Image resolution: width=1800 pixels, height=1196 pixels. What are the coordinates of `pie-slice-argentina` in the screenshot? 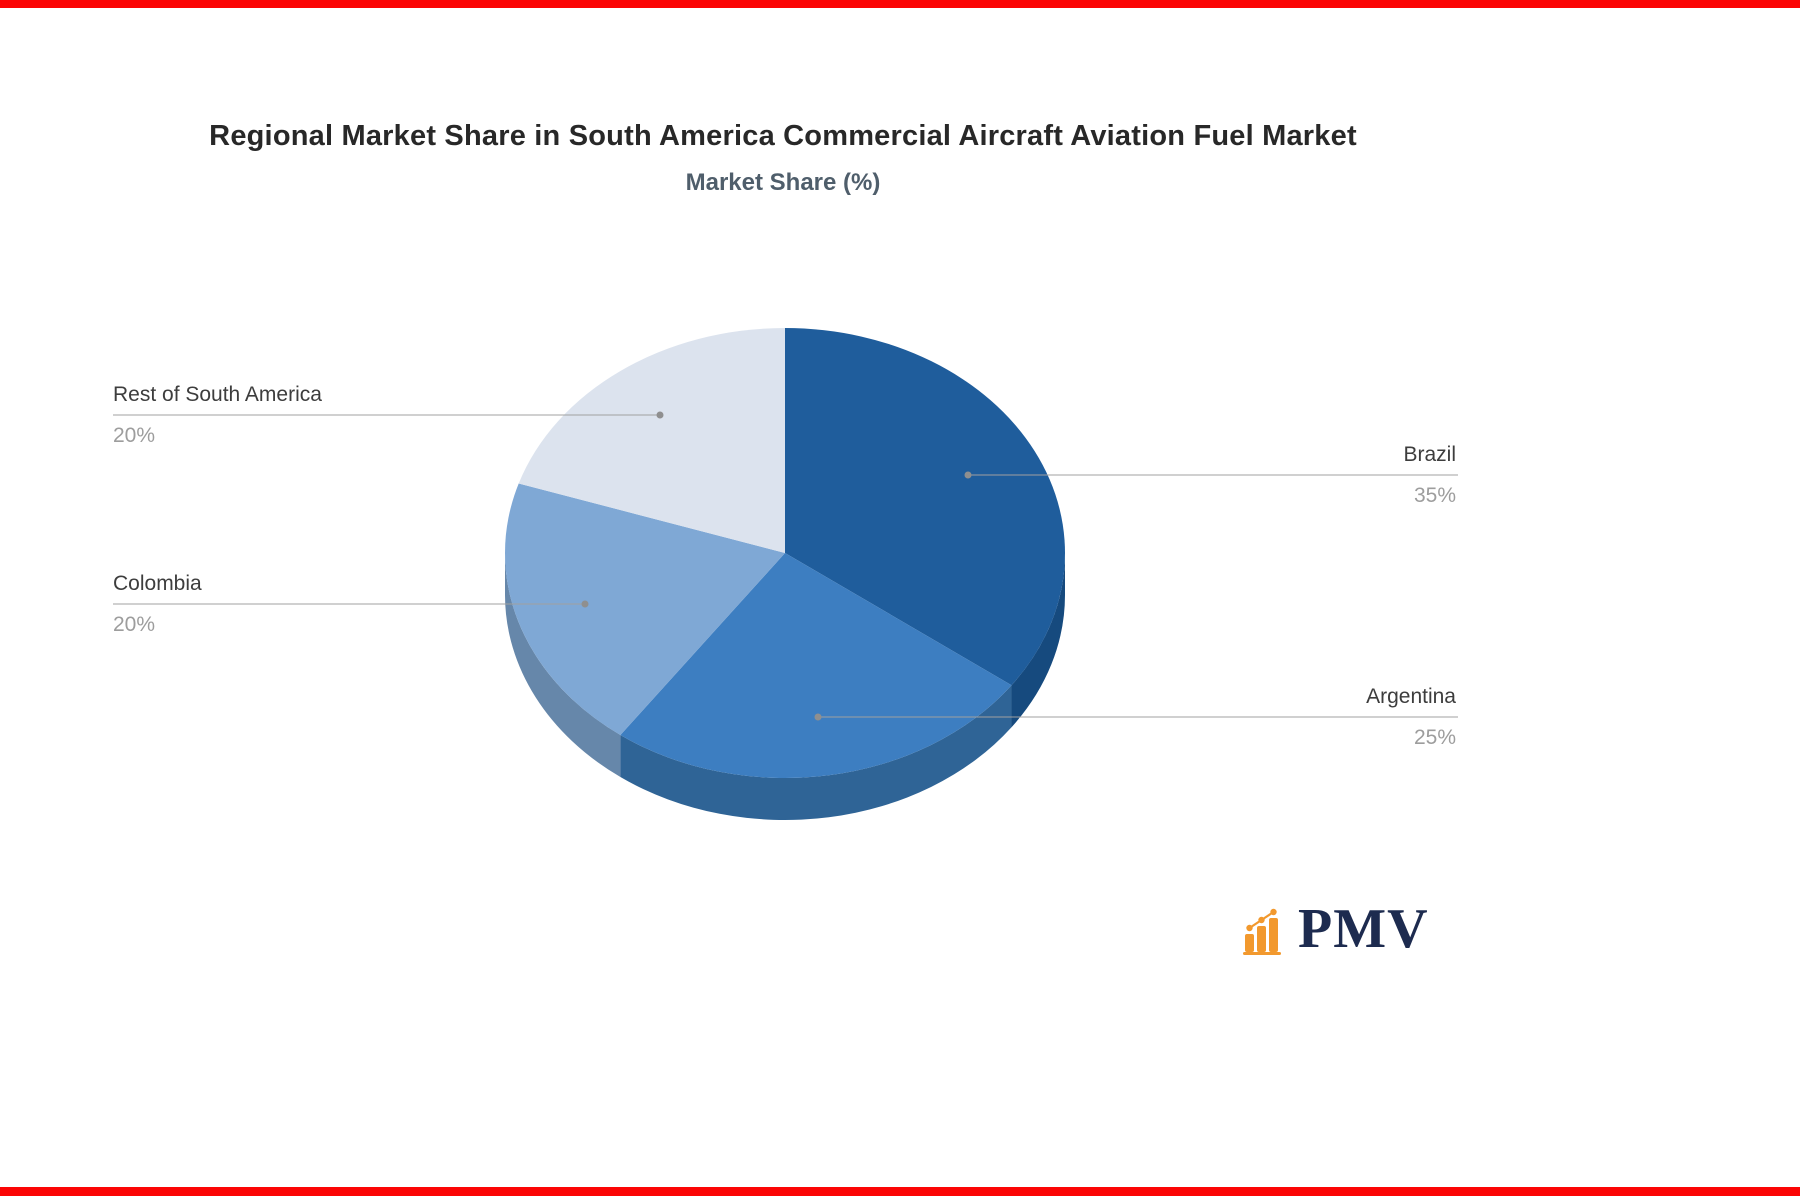 It's located at (816, 665).